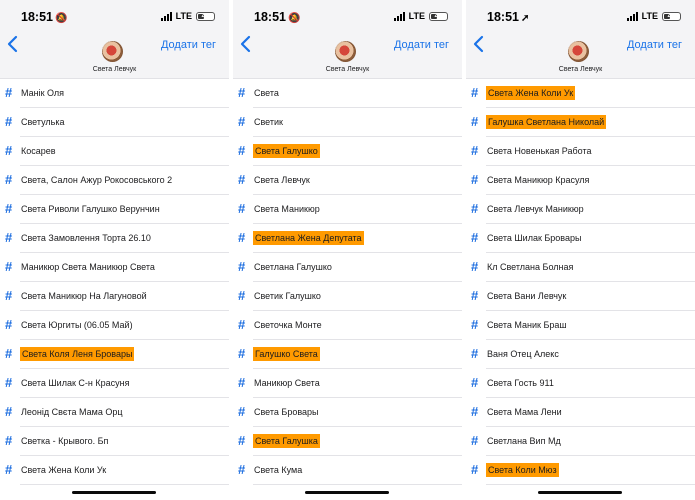 The height and width of the screenshot is (500, 695). Describe the element at coordinates (294, 18) in the screenshot. I see `silent-bell-icon: 🔕` at that location.